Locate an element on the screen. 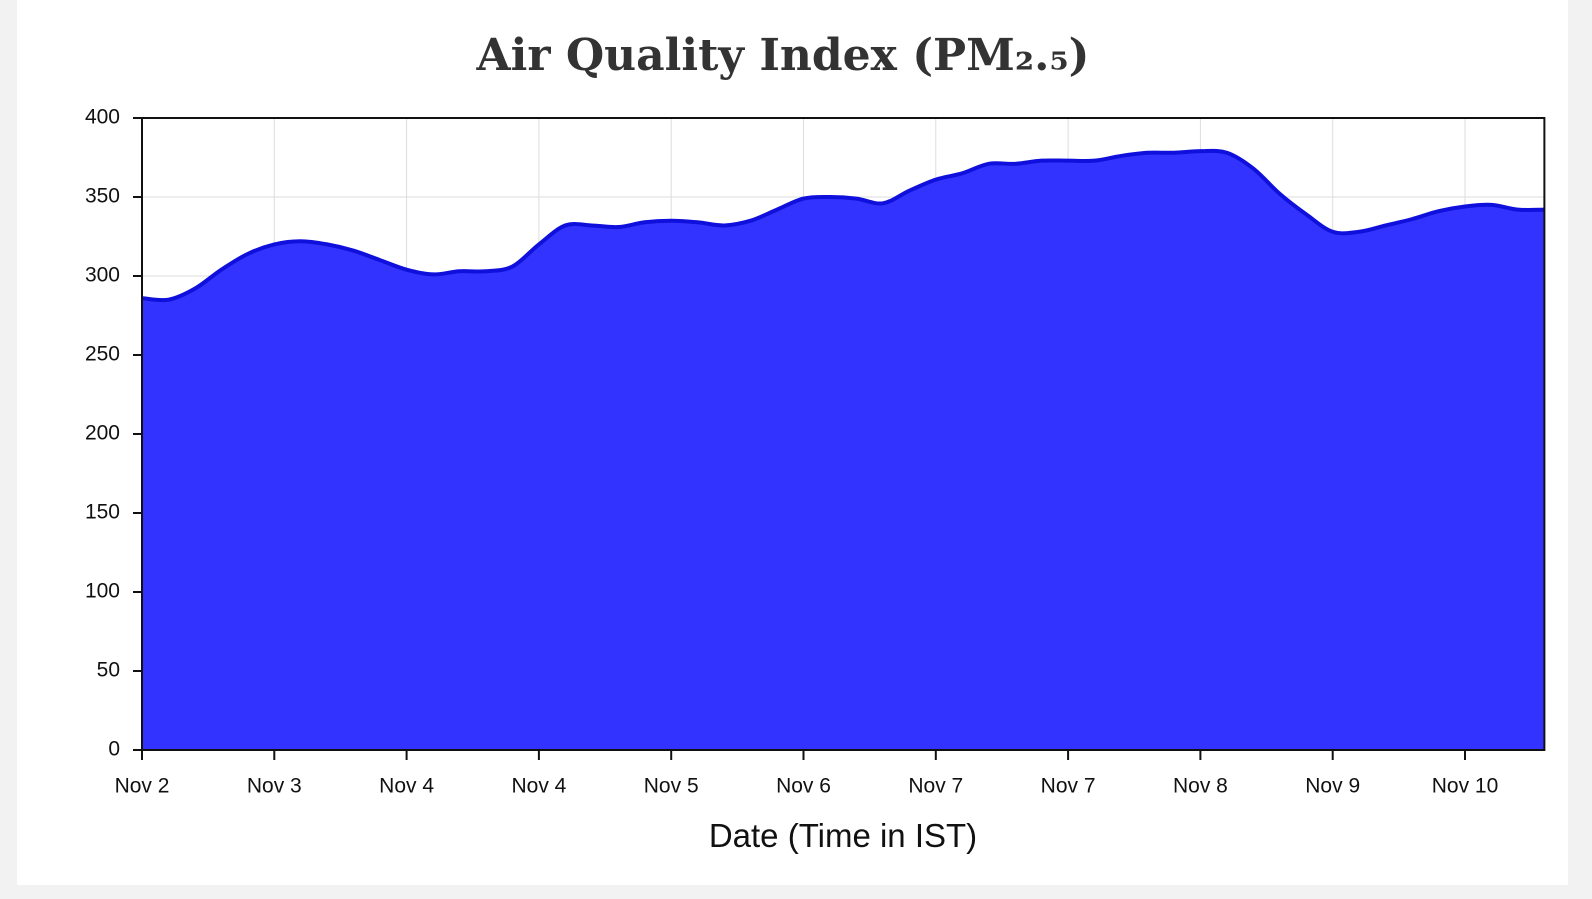  x-tick-label: Nov 9 is located at coordinates (1332, 786).